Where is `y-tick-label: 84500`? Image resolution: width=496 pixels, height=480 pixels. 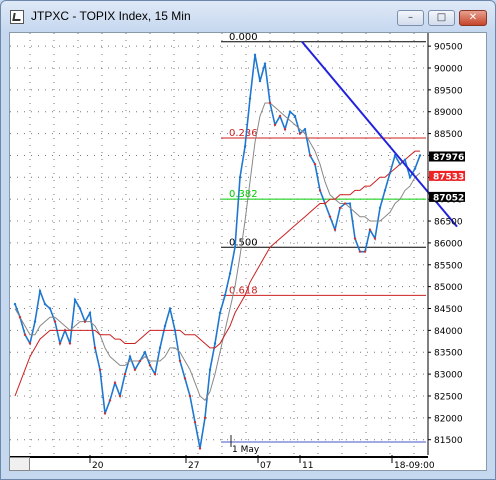
y-tick-label: 84500 is located at coordinates (448, 310).